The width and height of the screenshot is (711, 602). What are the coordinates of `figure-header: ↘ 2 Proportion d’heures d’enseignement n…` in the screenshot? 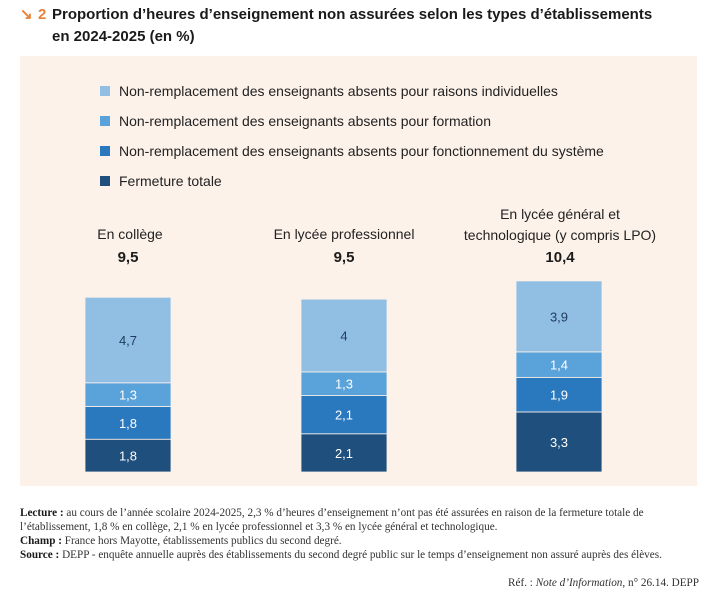 It's located at (360, 26).